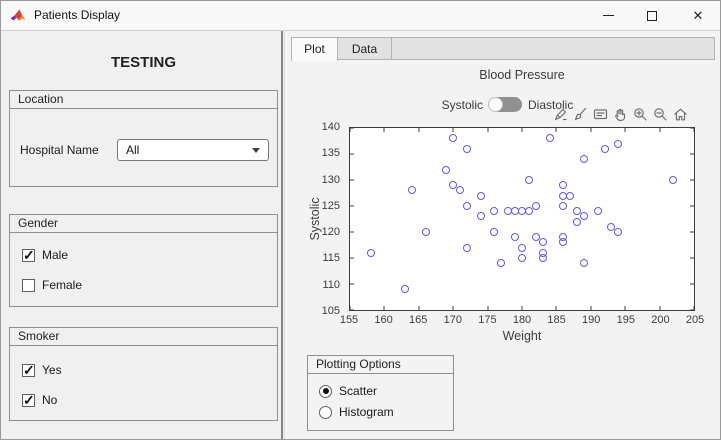 The image size is (721, 440). I want to click on x-tick-label: 205, so click(695, 320).